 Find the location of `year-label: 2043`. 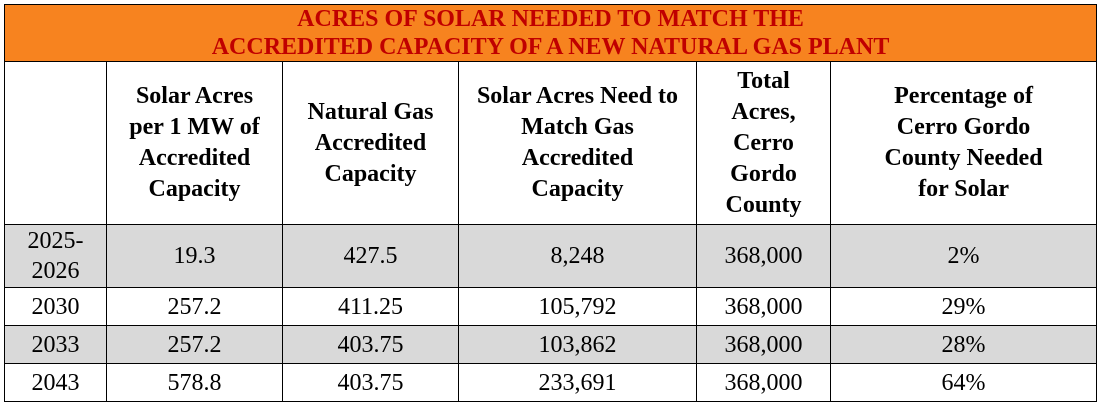

year-label: 2043 is located at coordinates (55, 382).